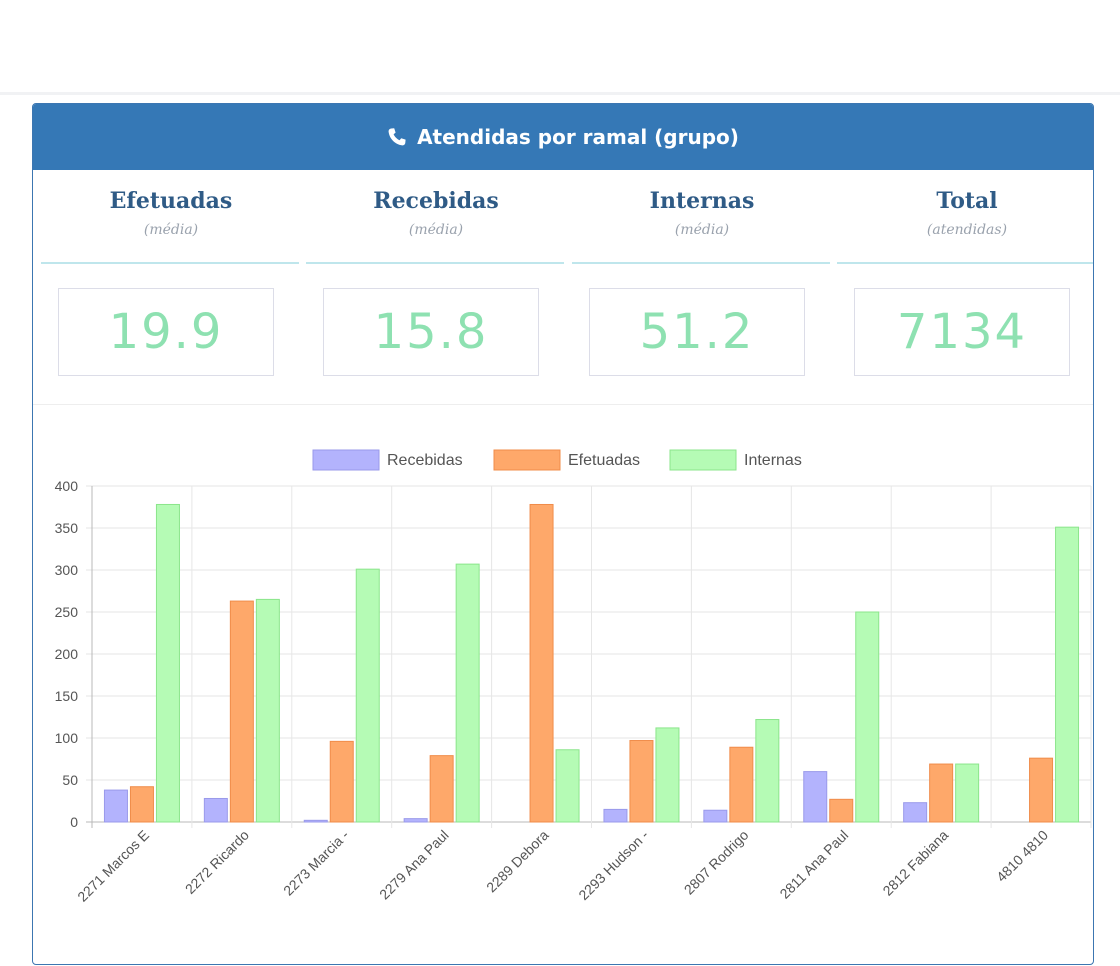 Image resolution: width=1120 pixels, height=966 pixels. I want to click on stat-subtitle: (atendidas), so click(967, 230).